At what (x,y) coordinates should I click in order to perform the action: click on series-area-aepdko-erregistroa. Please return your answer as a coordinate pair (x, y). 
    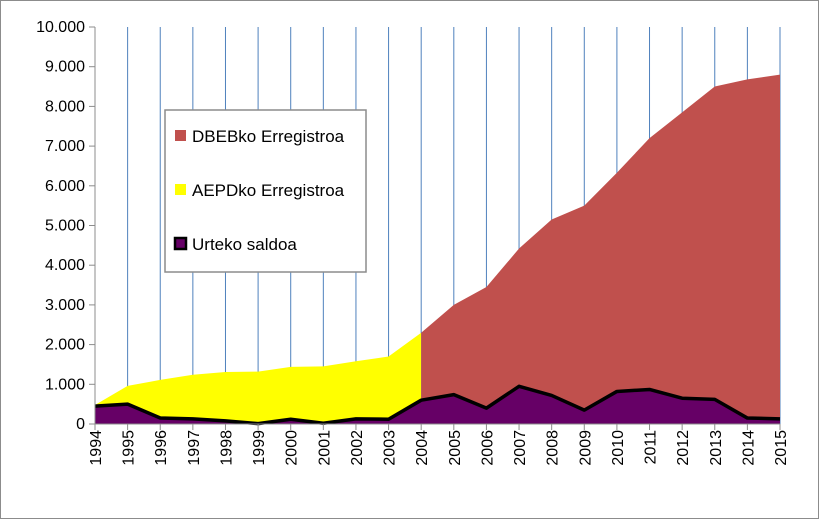
    Looking at the image, I should click on (258, 378).